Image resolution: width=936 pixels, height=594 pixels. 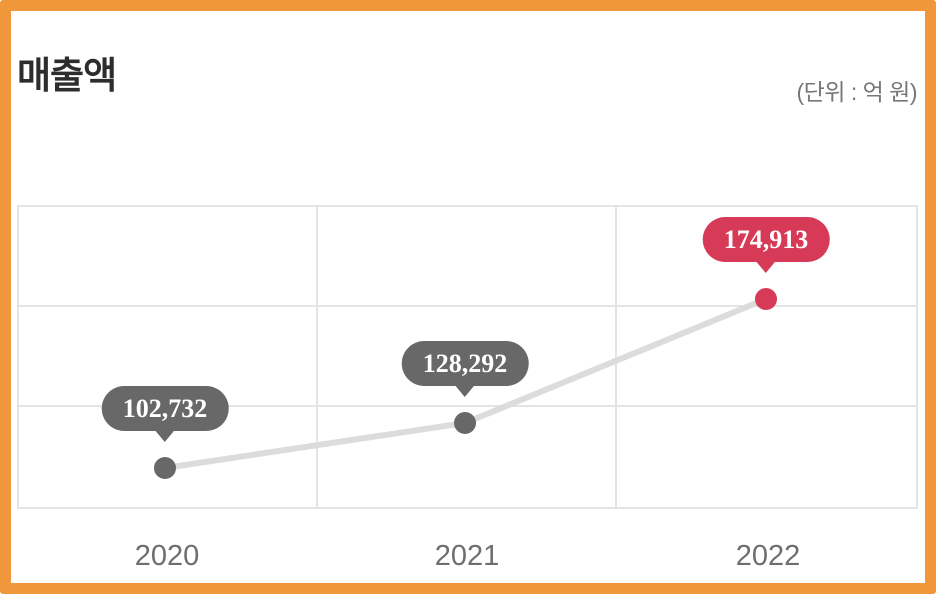 I want to click on unit-label: (단위 : 억 원), so click(x=856, y=92).